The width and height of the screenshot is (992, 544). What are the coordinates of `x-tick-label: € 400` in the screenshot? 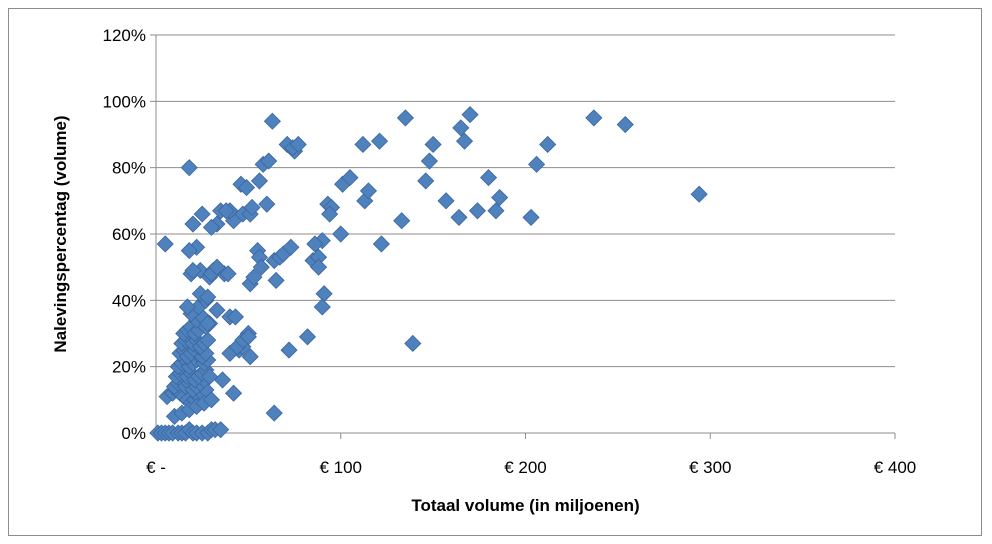 It's located at (895, 467).